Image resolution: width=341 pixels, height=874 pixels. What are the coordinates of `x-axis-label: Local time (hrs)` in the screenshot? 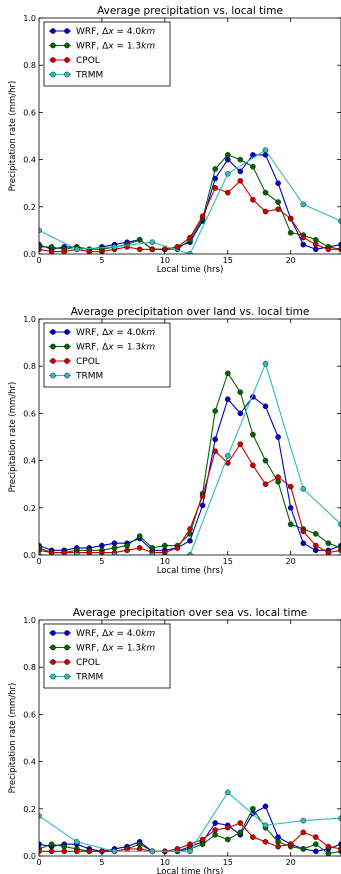 It's located at (190, 571).